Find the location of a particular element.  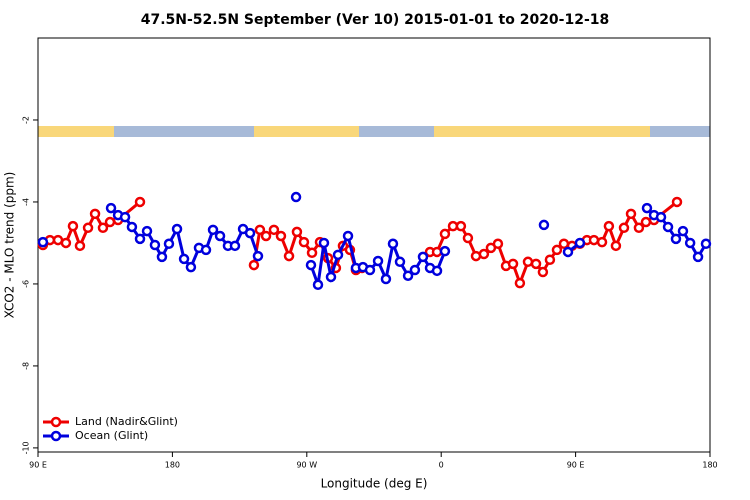

y-axis-label: XCO2 - MLO trend (ppm) is located at coordinates (10, 245).